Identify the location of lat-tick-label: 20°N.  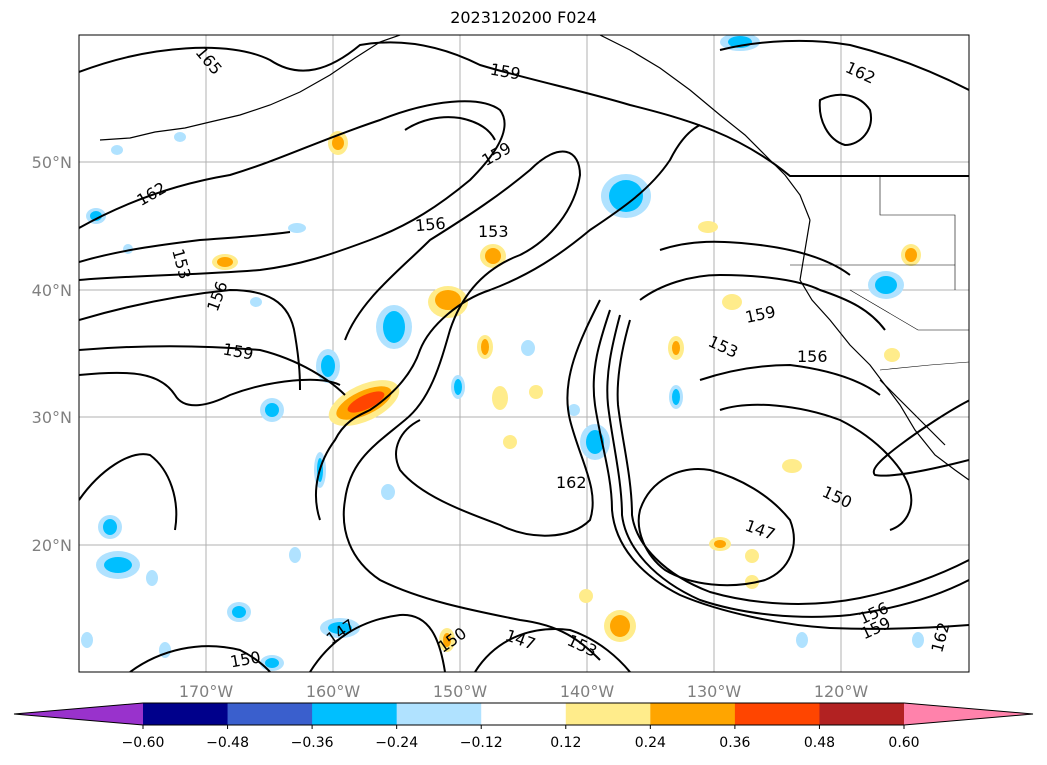
(52, 545).